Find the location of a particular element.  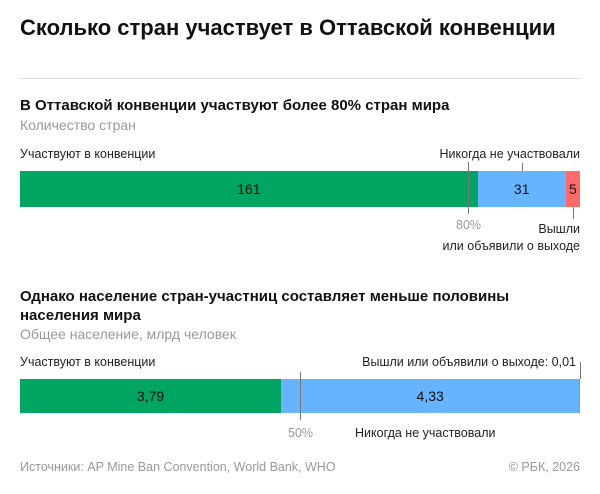

chart2-label-never: Никогда не участвовали is located at coordinates (425, 433).